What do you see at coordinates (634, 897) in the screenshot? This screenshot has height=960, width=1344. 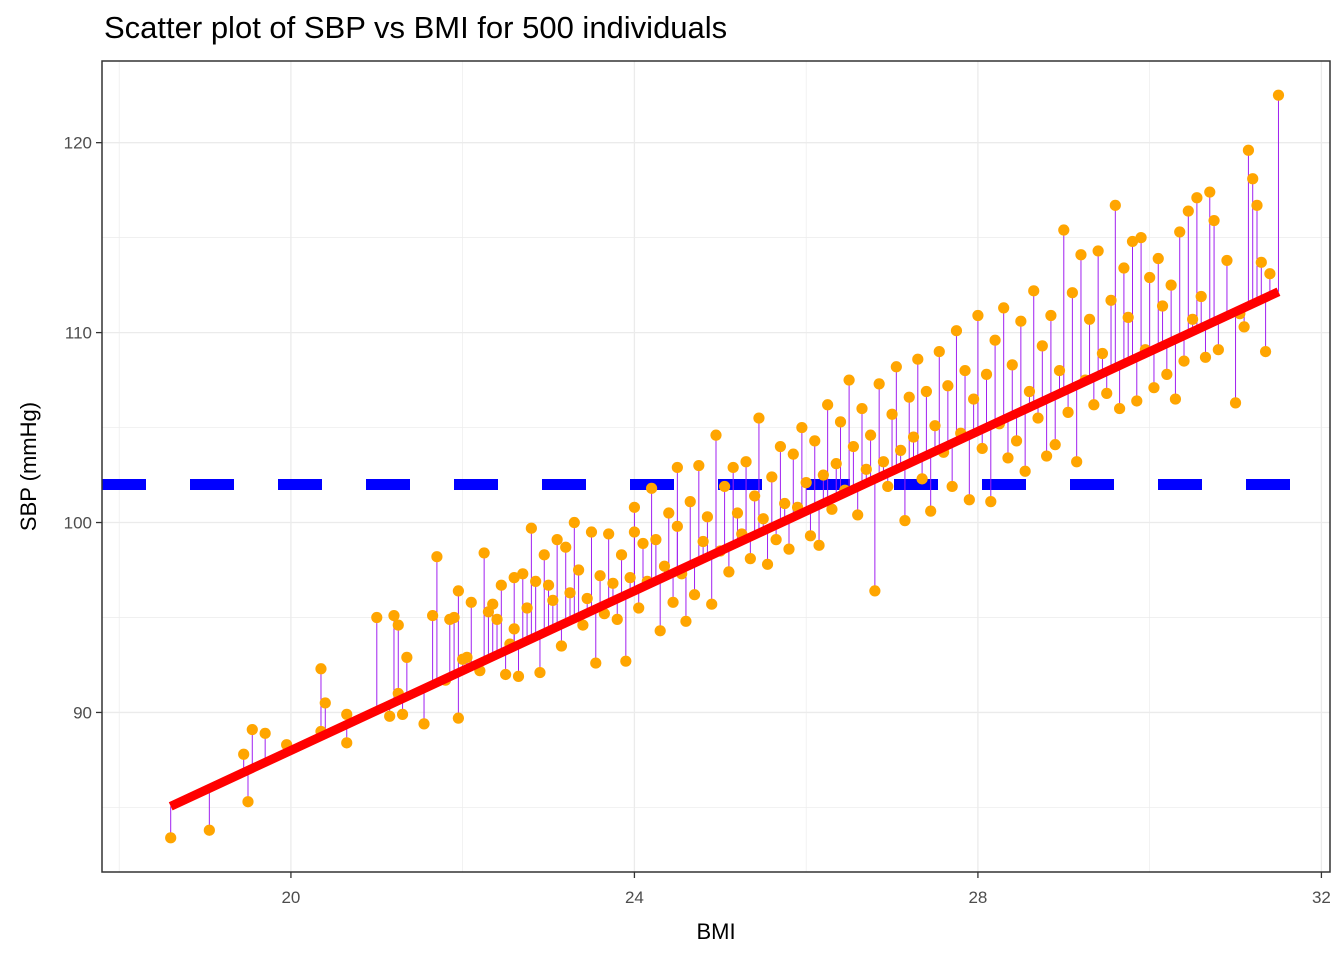 I see `x-tick-label: 24` at bounding box center [634, 897].